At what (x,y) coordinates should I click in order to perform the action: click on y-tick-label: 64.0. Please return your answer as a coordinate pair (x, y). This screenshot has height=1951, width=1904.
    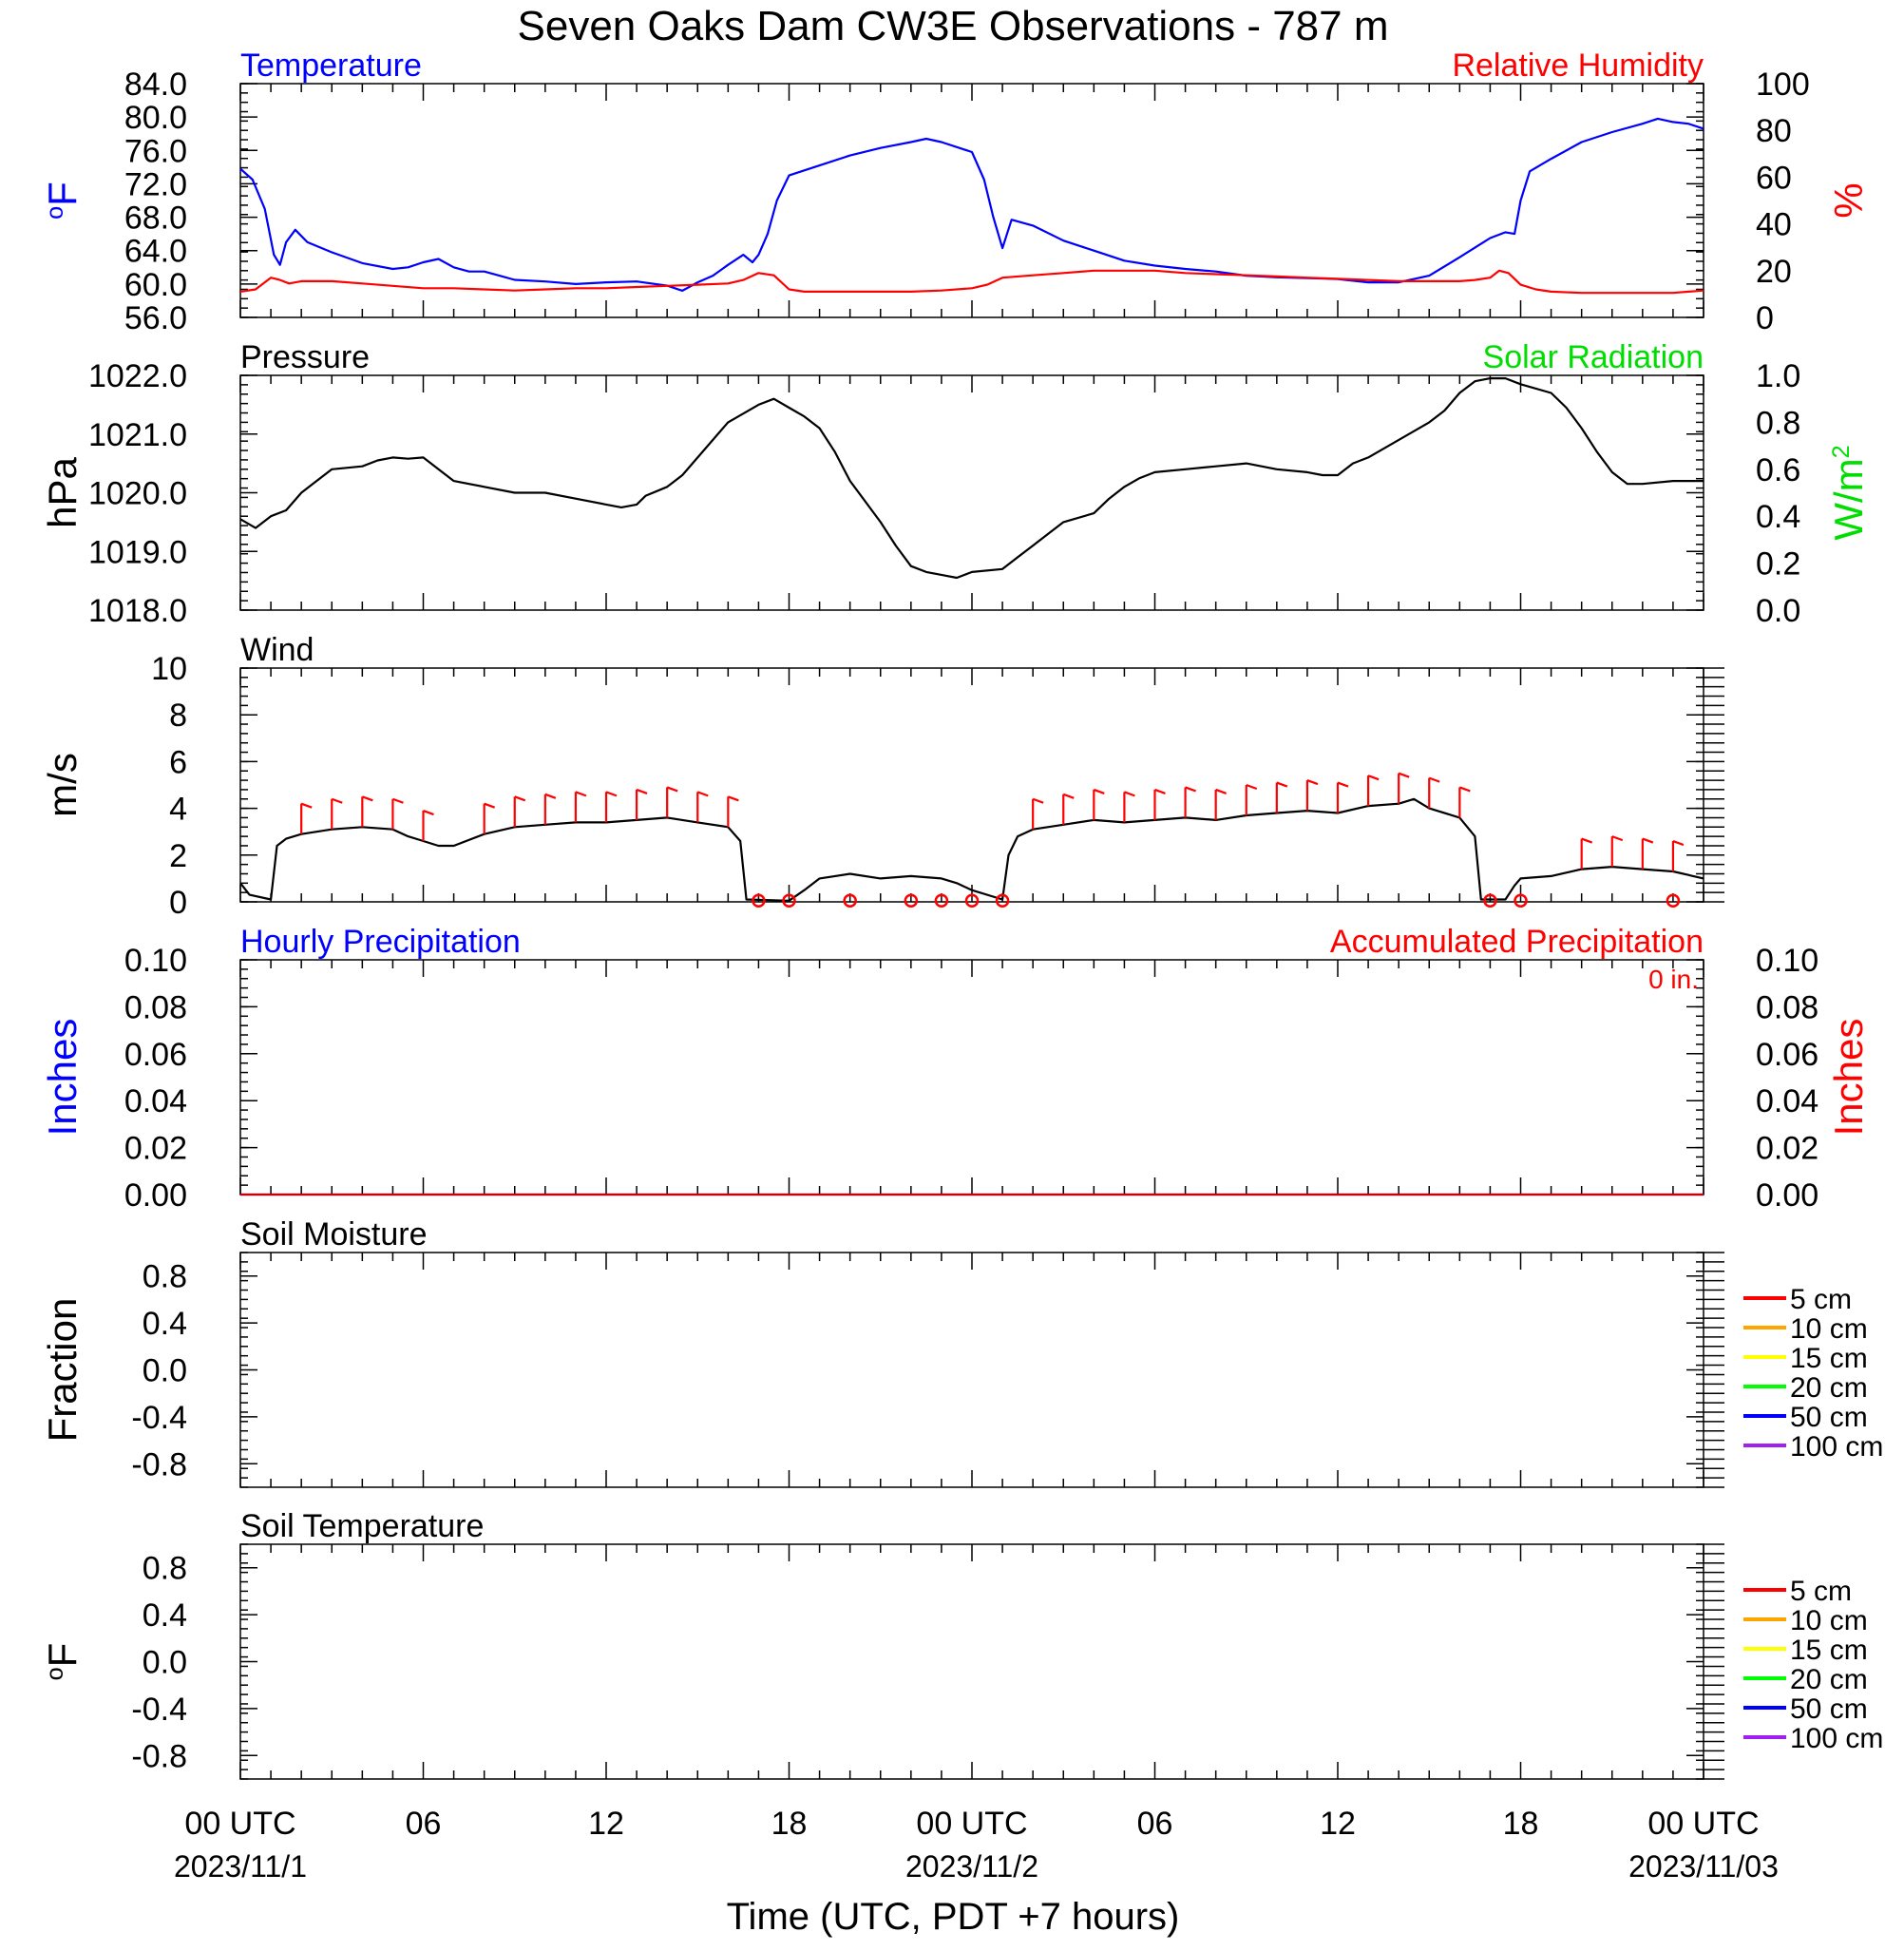
    Looking at the image, I should click on (155, 252).